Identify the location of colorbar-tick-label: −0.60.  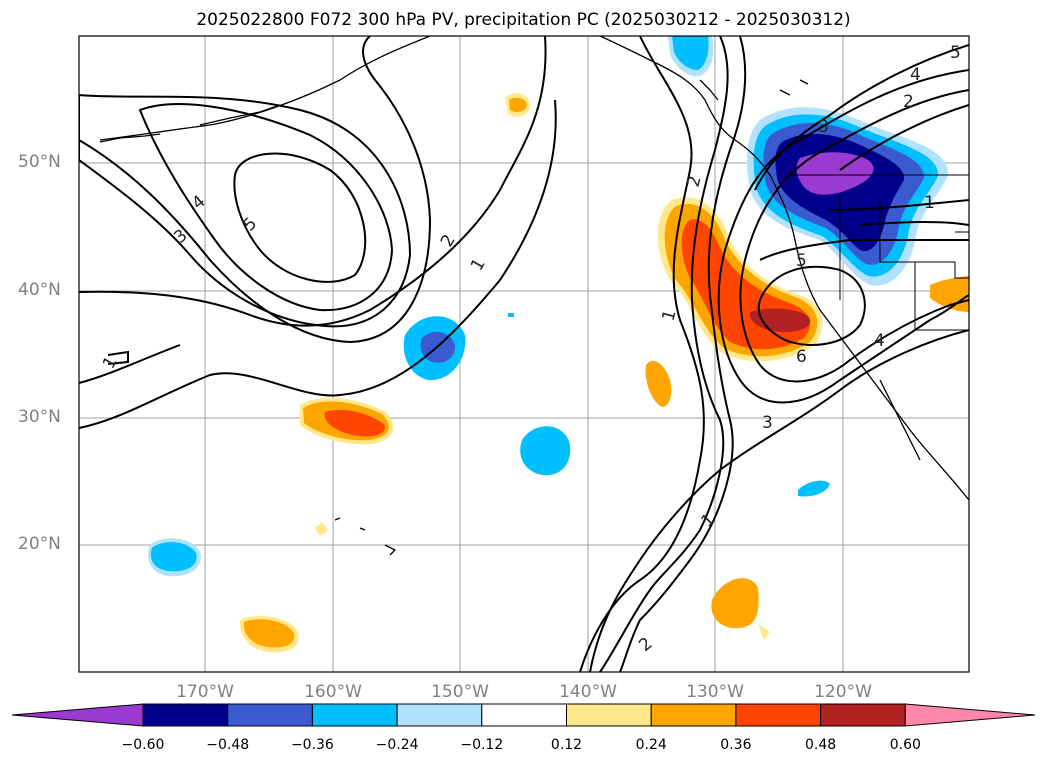
(143, 745).